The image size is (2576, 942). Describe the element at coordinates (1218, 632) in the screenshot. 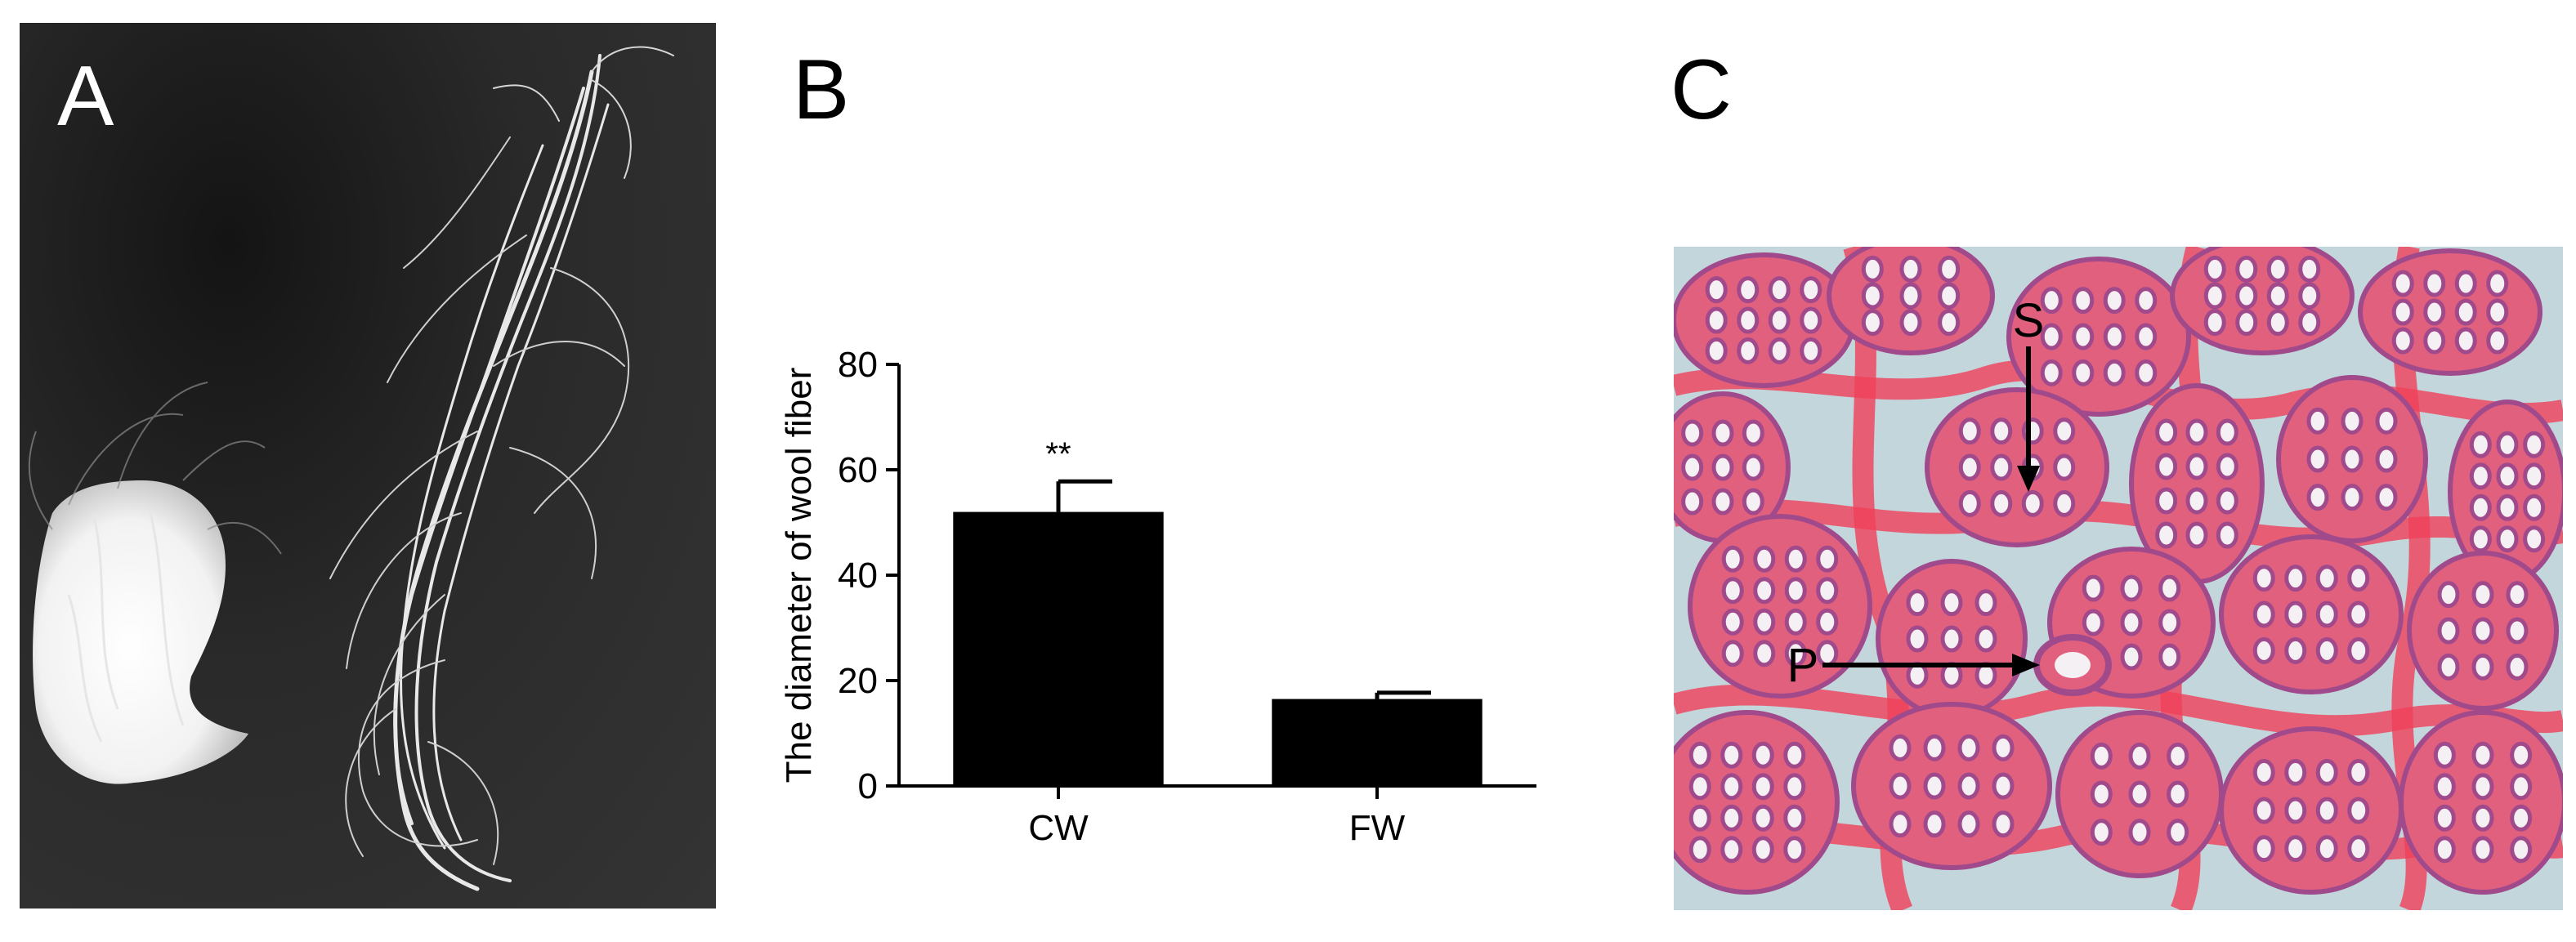

I see `chart-bars` at that location.